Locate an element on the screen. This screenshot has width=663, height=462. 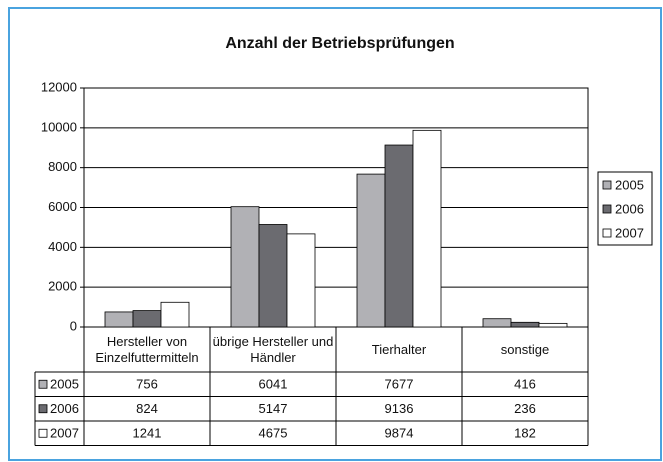
y-tick-label: 0 is located at coordinates (73, 325).